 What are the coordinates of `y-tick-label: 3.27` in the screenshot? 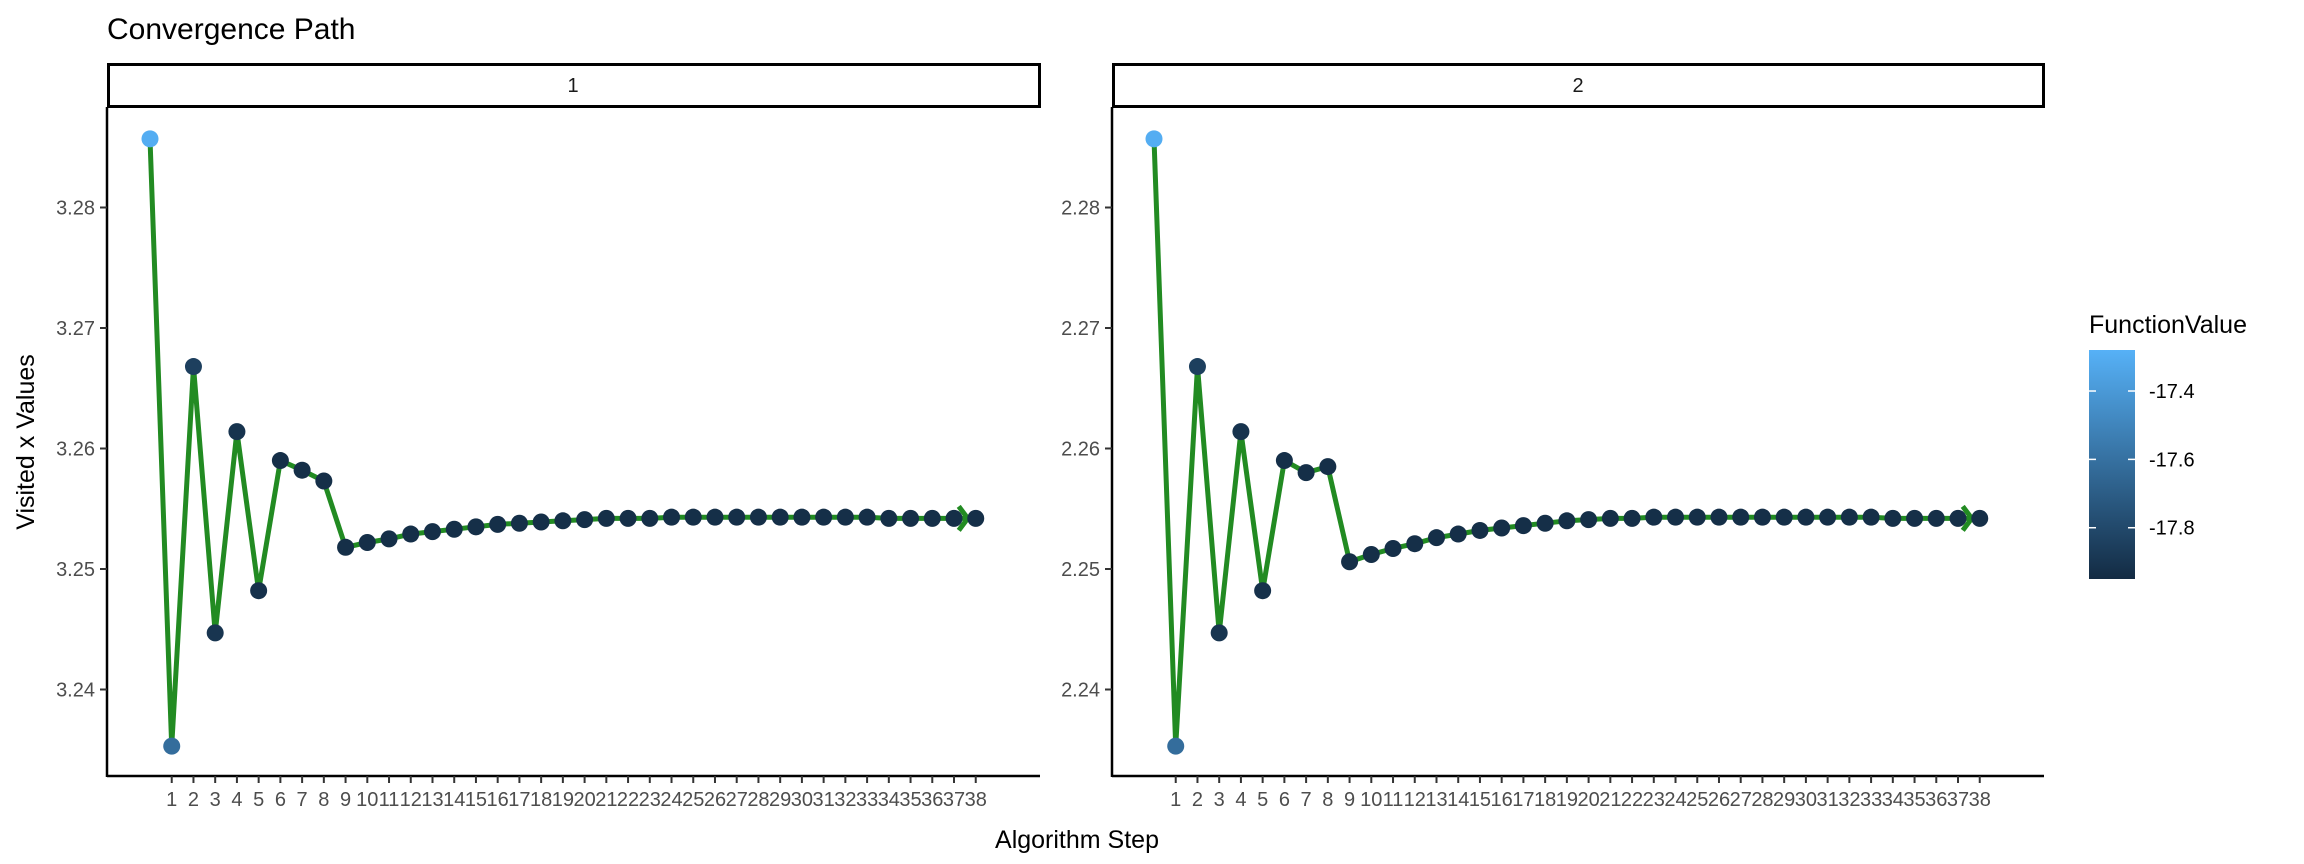 It's located at (75, 329).